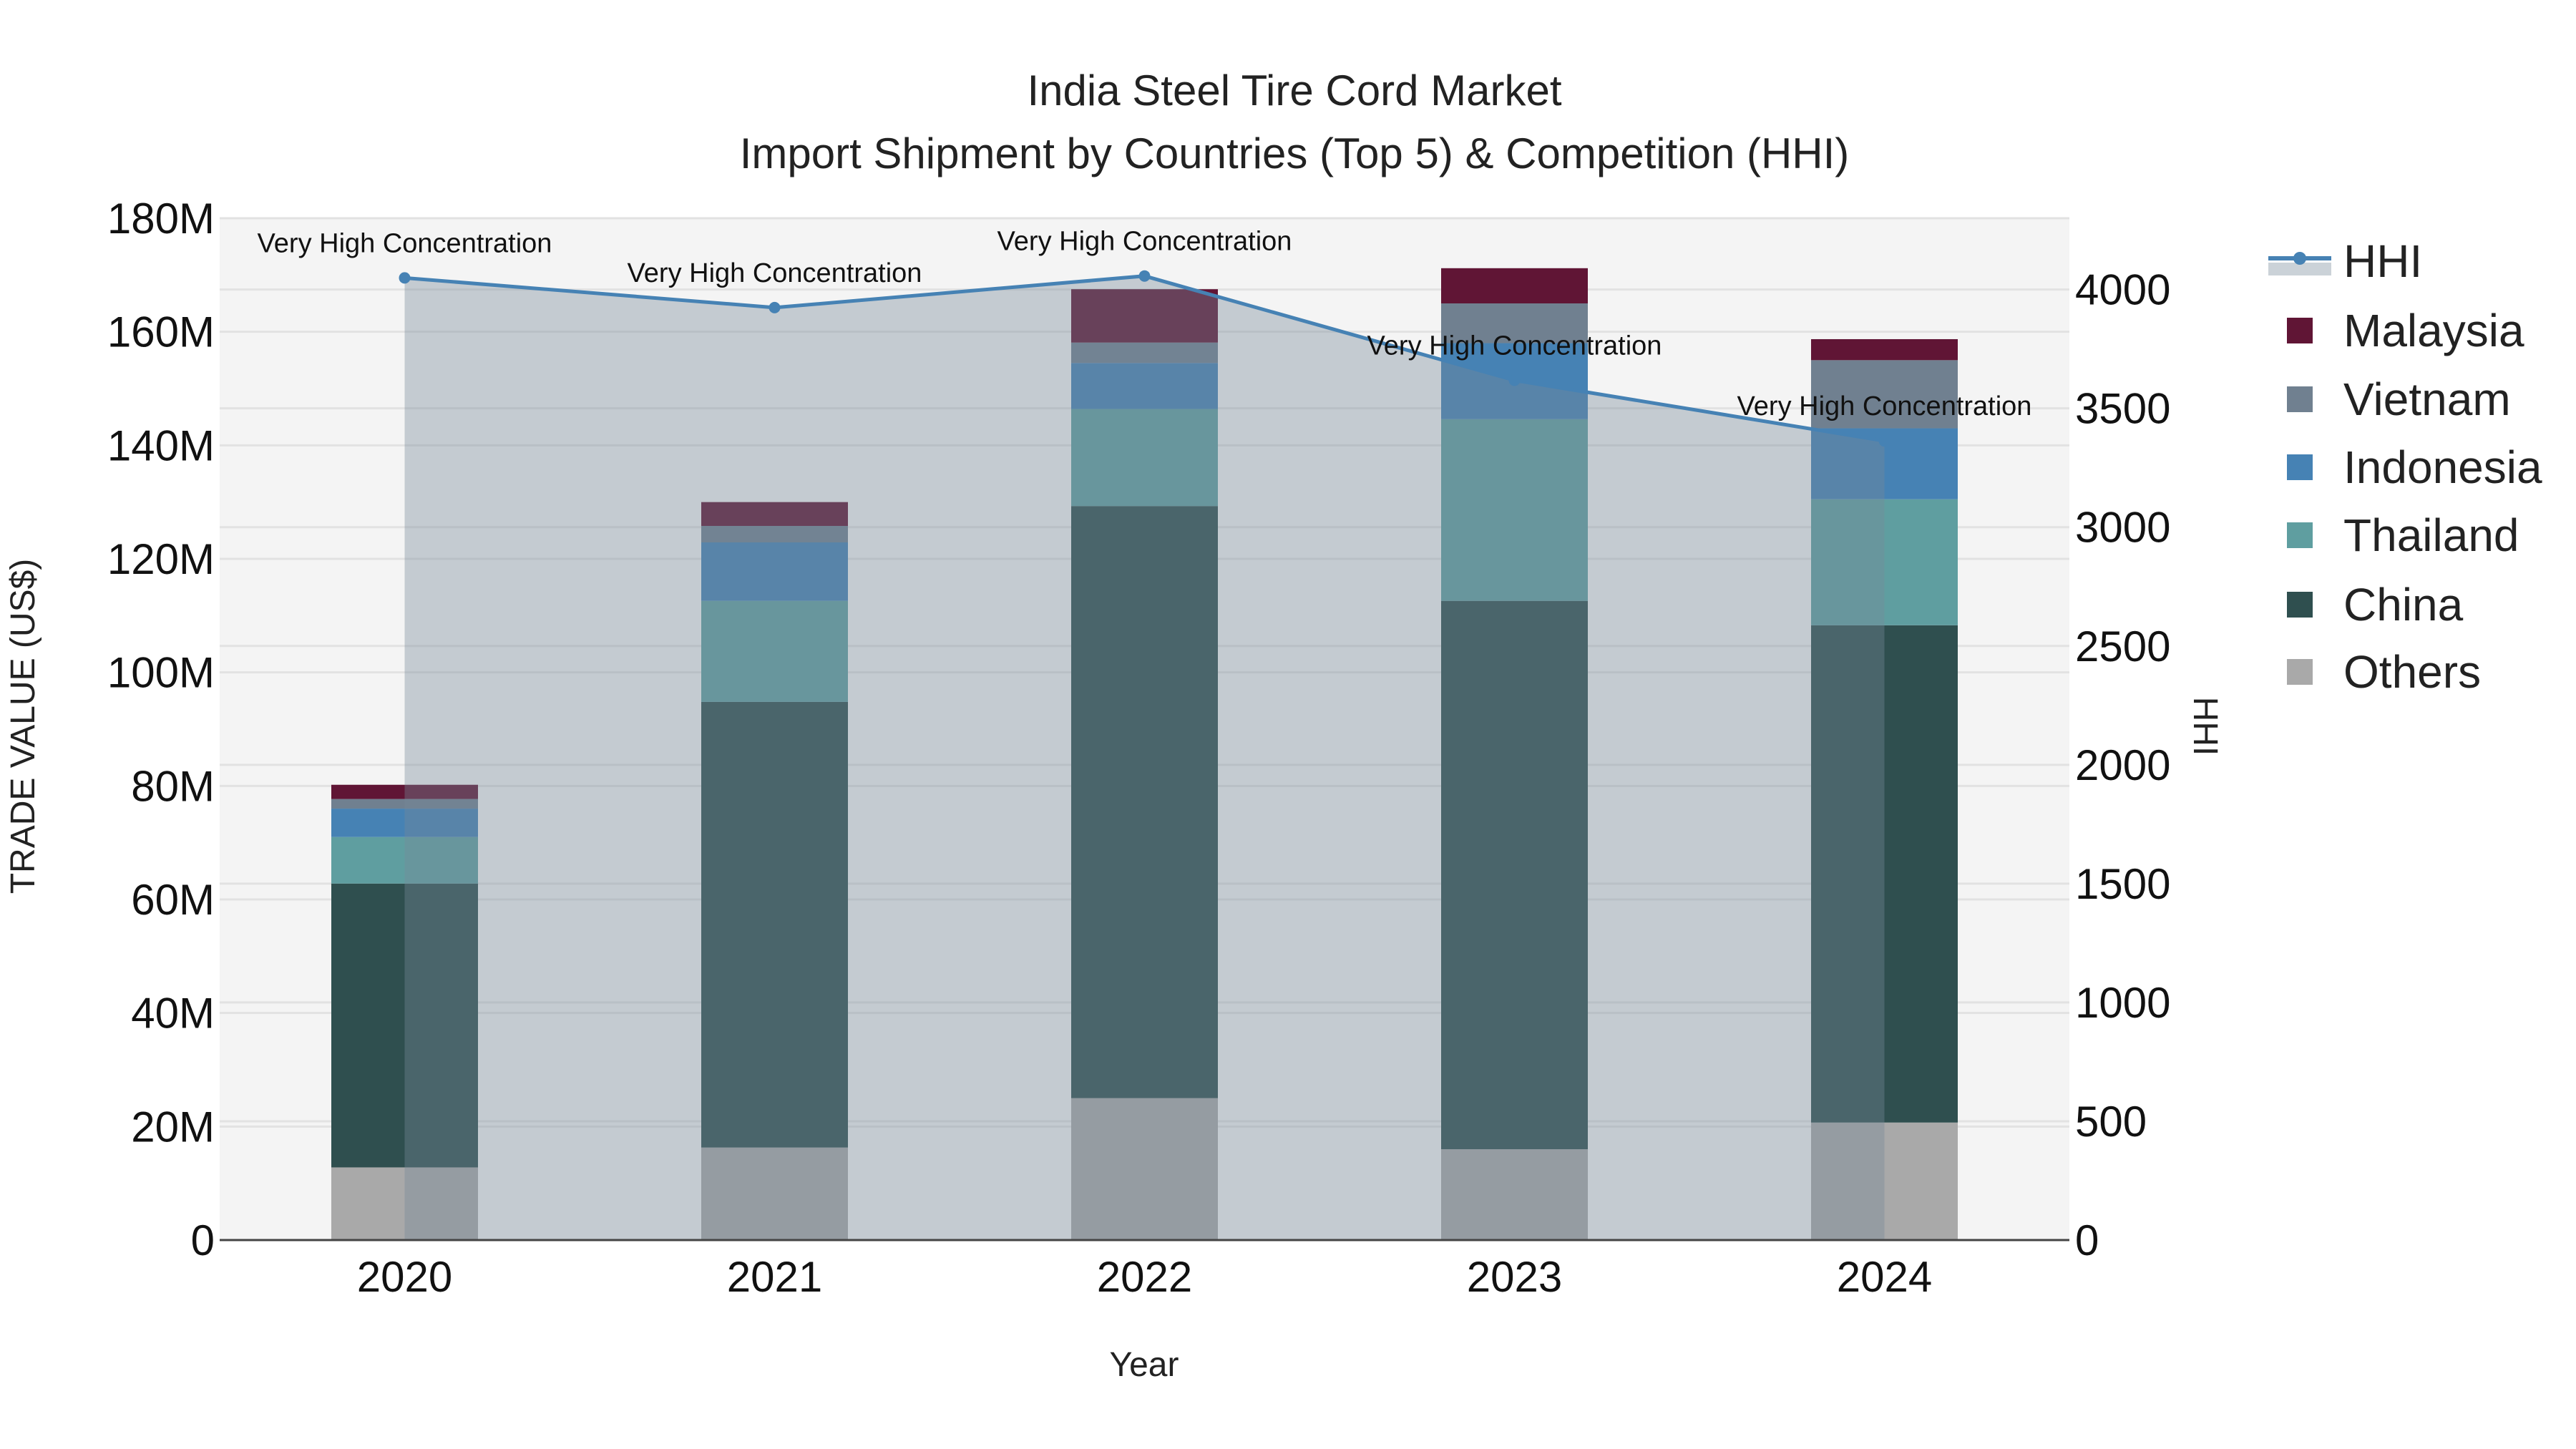 The height and width of the screenshot is (1449, 2576). I want to click on bar-others-2023, so click(1514, 1194).